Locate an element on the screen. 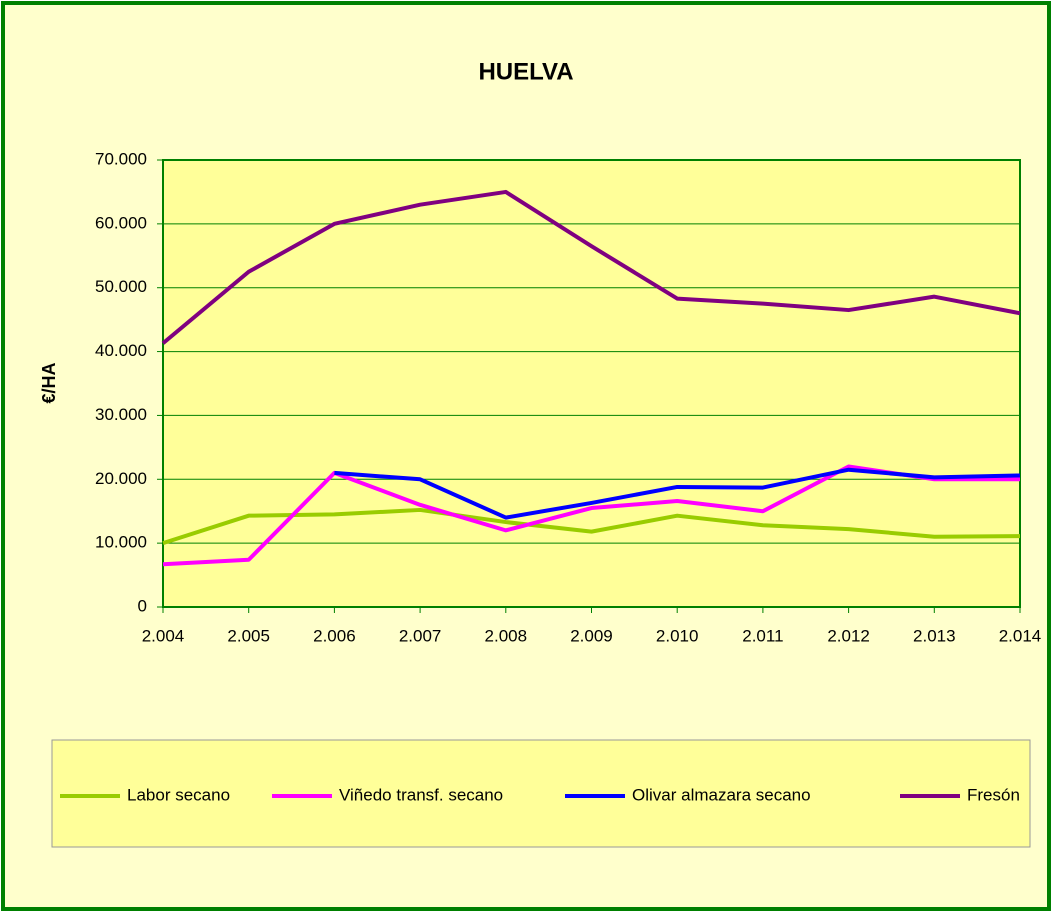 The width and height of the screenshot is (1052, 912). y-axis-label: €/HA is located at coordinates (49, 382).